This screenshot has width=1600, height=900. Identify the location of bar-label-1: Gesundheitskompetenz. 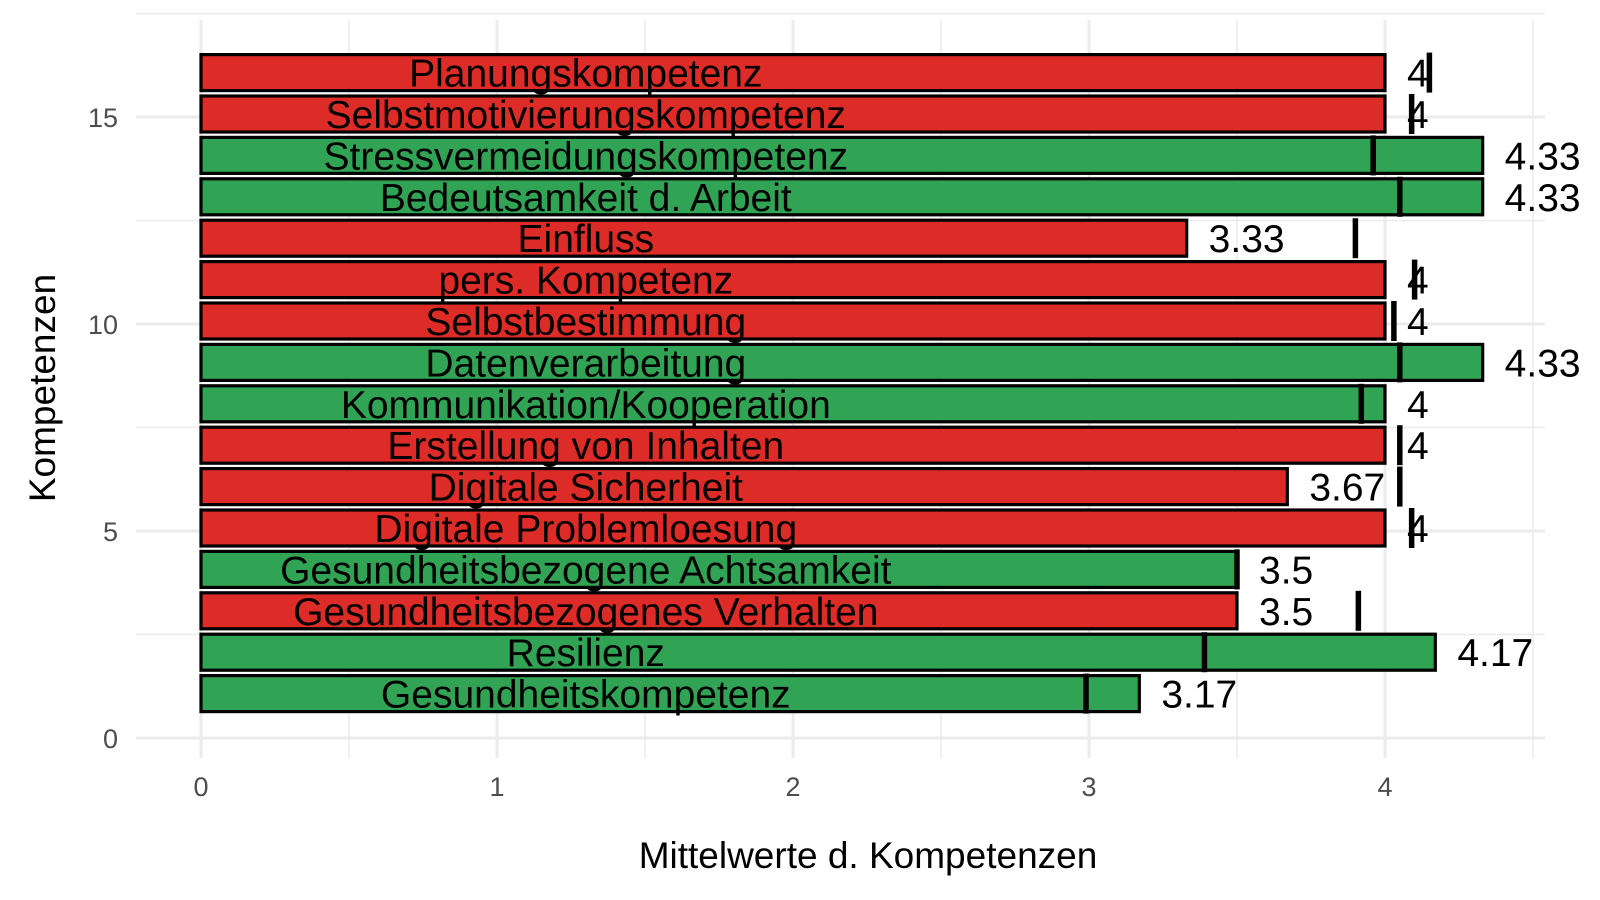
(586, 695).